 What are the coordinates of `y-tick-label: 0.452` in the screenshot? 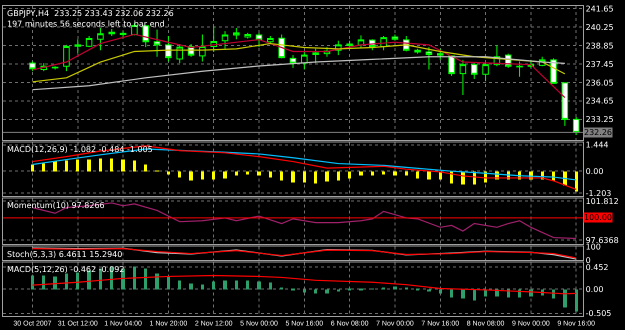 It's located at (597, 267).